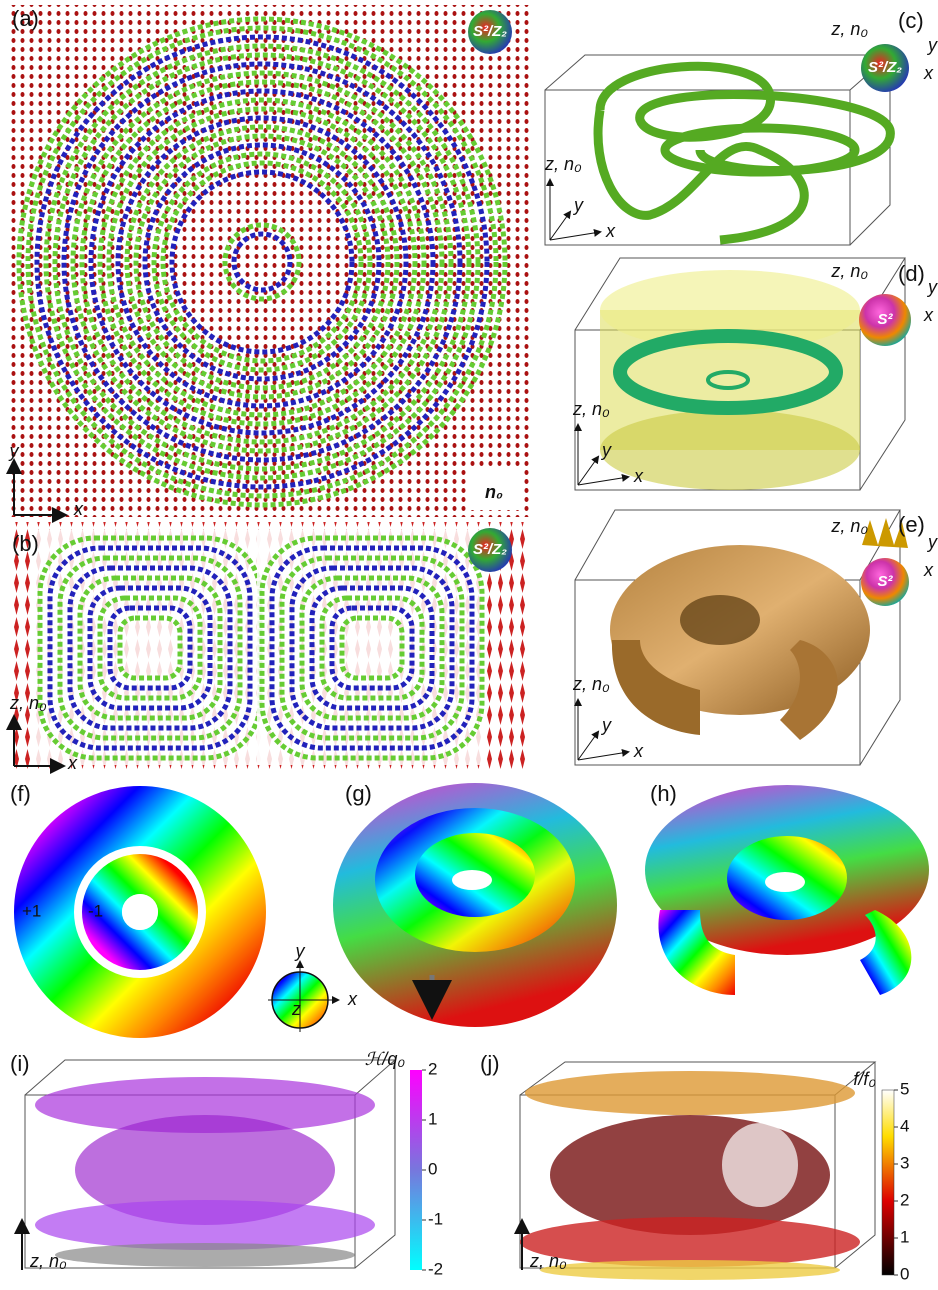 The width and height of the screenshot is (938, 1290). What do you see at coordinates (663, 793) in the screenshot?
I see `panel-label: (h)` at bounding box center [663, 793].